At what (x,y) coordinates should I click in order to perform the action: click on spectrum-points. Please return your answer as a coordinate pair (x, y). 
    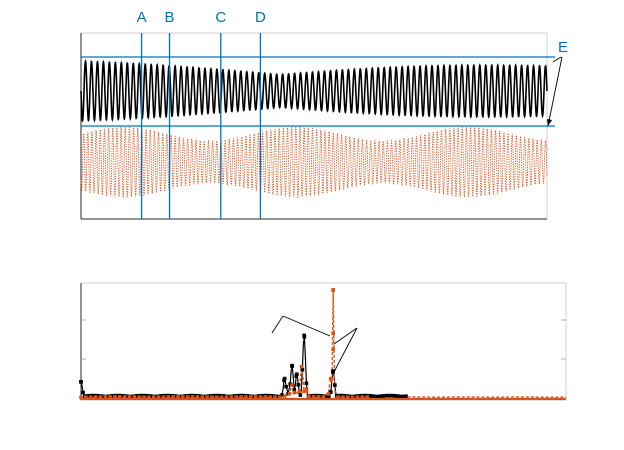
    Looking at the image, I should click on (243, 344).